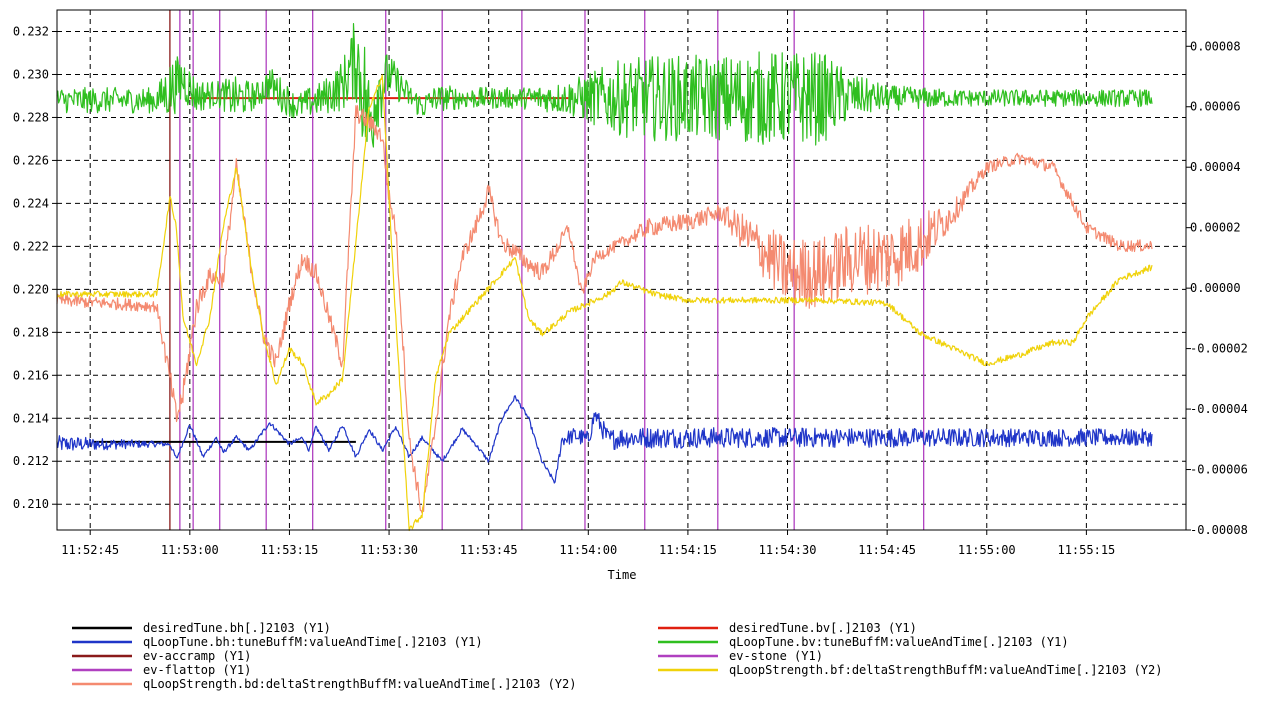 The height and width of the screenshot is (708, 1270). Describe the element at coordinates (31, 246) in the screenshot. I see `y1-tick-label: 0.222` at that location.